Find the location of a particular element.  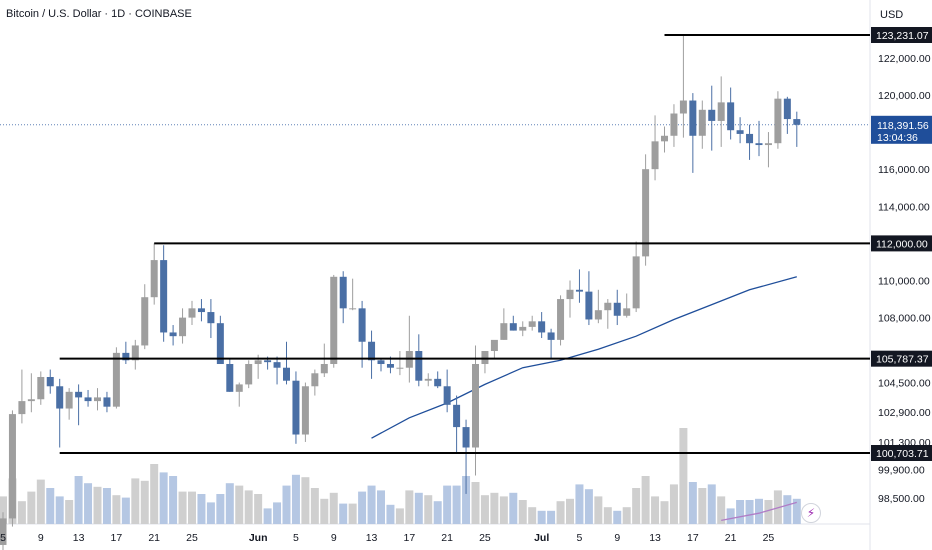

volume-ma-line is located at coordinates (759, 511).